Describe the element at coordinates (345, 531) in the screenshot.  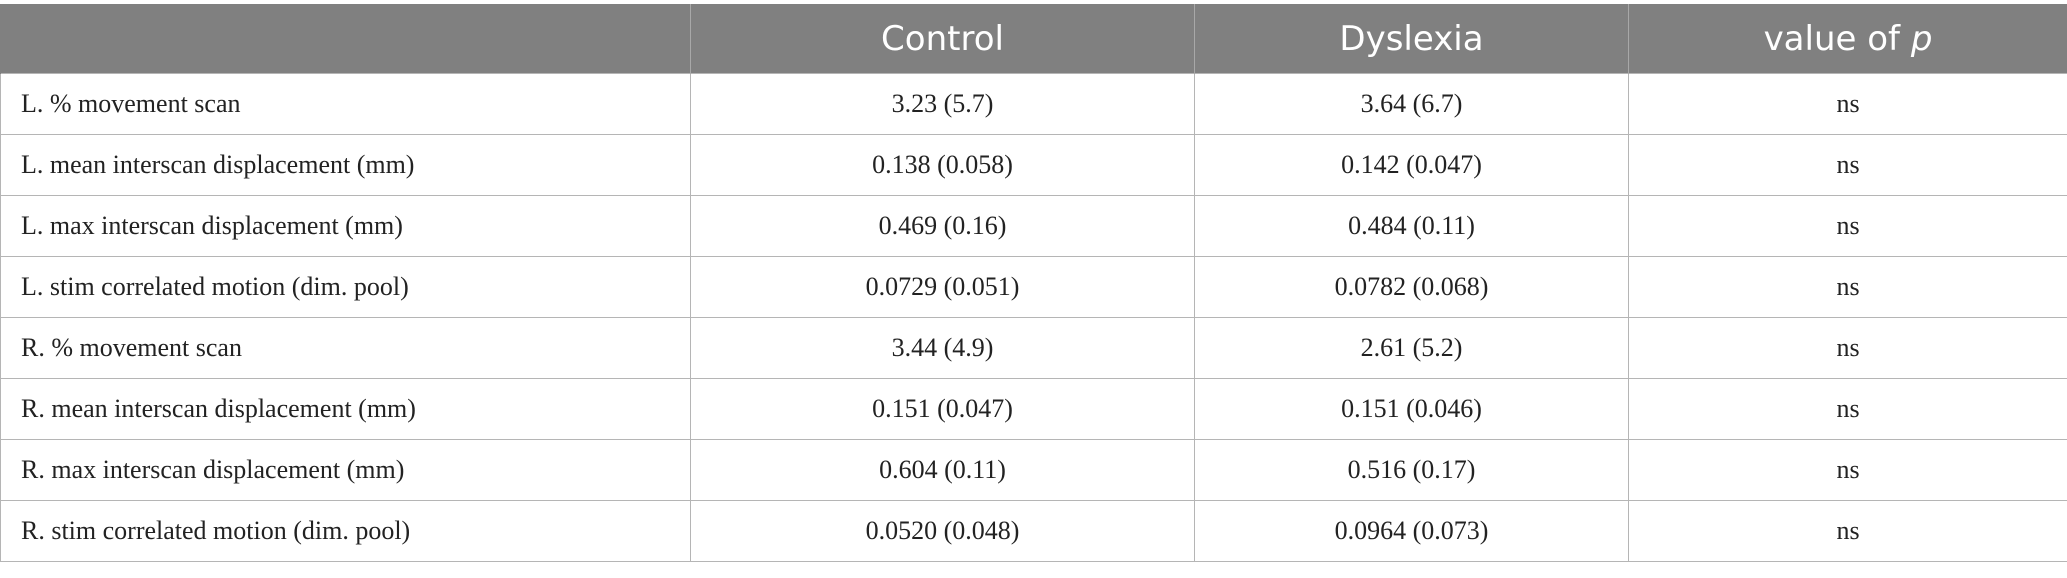
I see `row-label: R. stim correlated motion (dim. pool)` at that location.